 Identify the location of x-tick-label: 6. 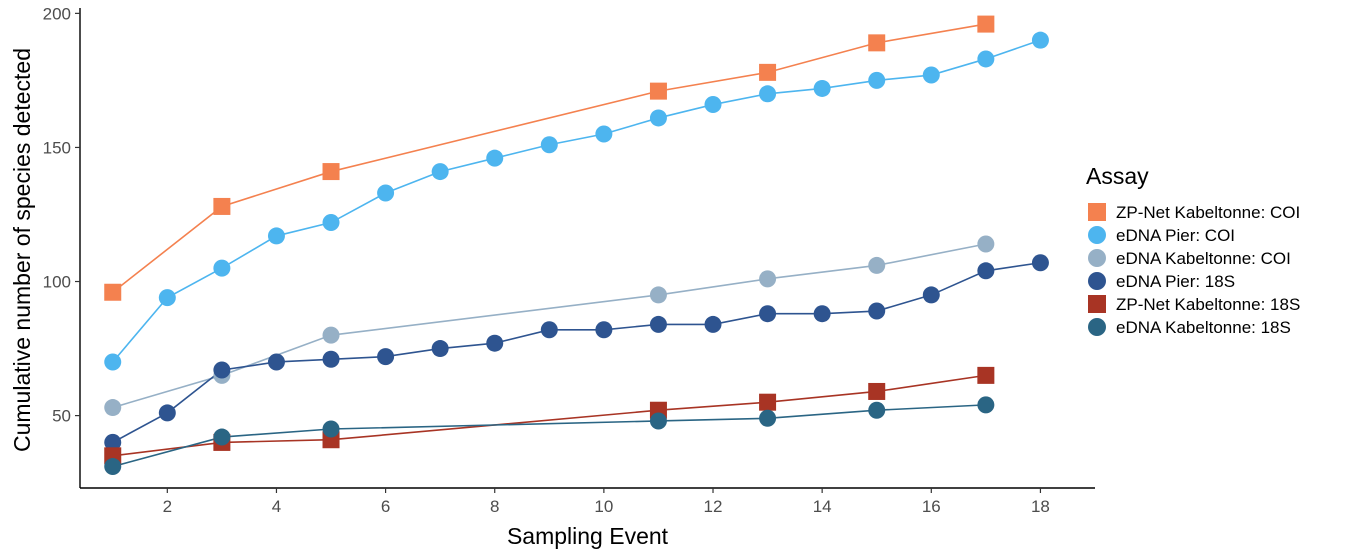
(385, 506).